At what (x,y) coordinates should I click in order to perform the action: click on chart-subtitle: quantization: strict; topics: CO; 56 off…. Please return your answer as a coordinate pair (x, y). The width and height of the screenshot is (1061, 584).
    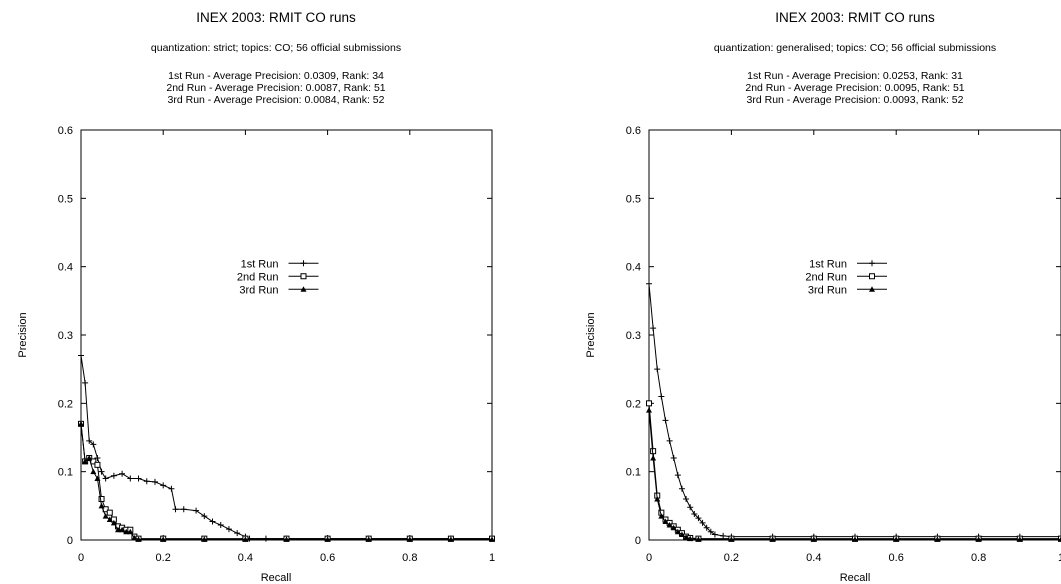
    Looking at the image, I should click on (276, 48).